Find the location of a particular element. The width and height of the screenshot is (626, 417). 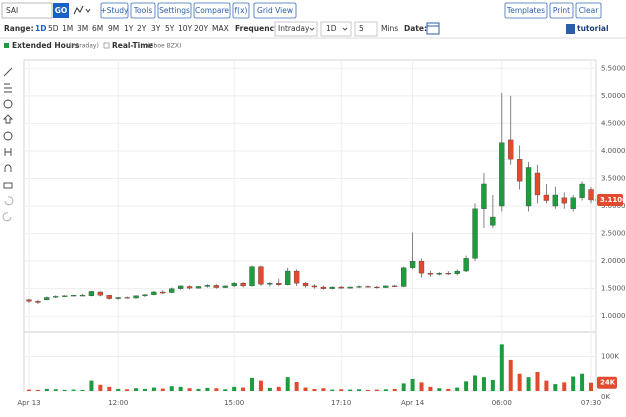

toolbar-button-label: f(x) is located at coordinates (241, 10).